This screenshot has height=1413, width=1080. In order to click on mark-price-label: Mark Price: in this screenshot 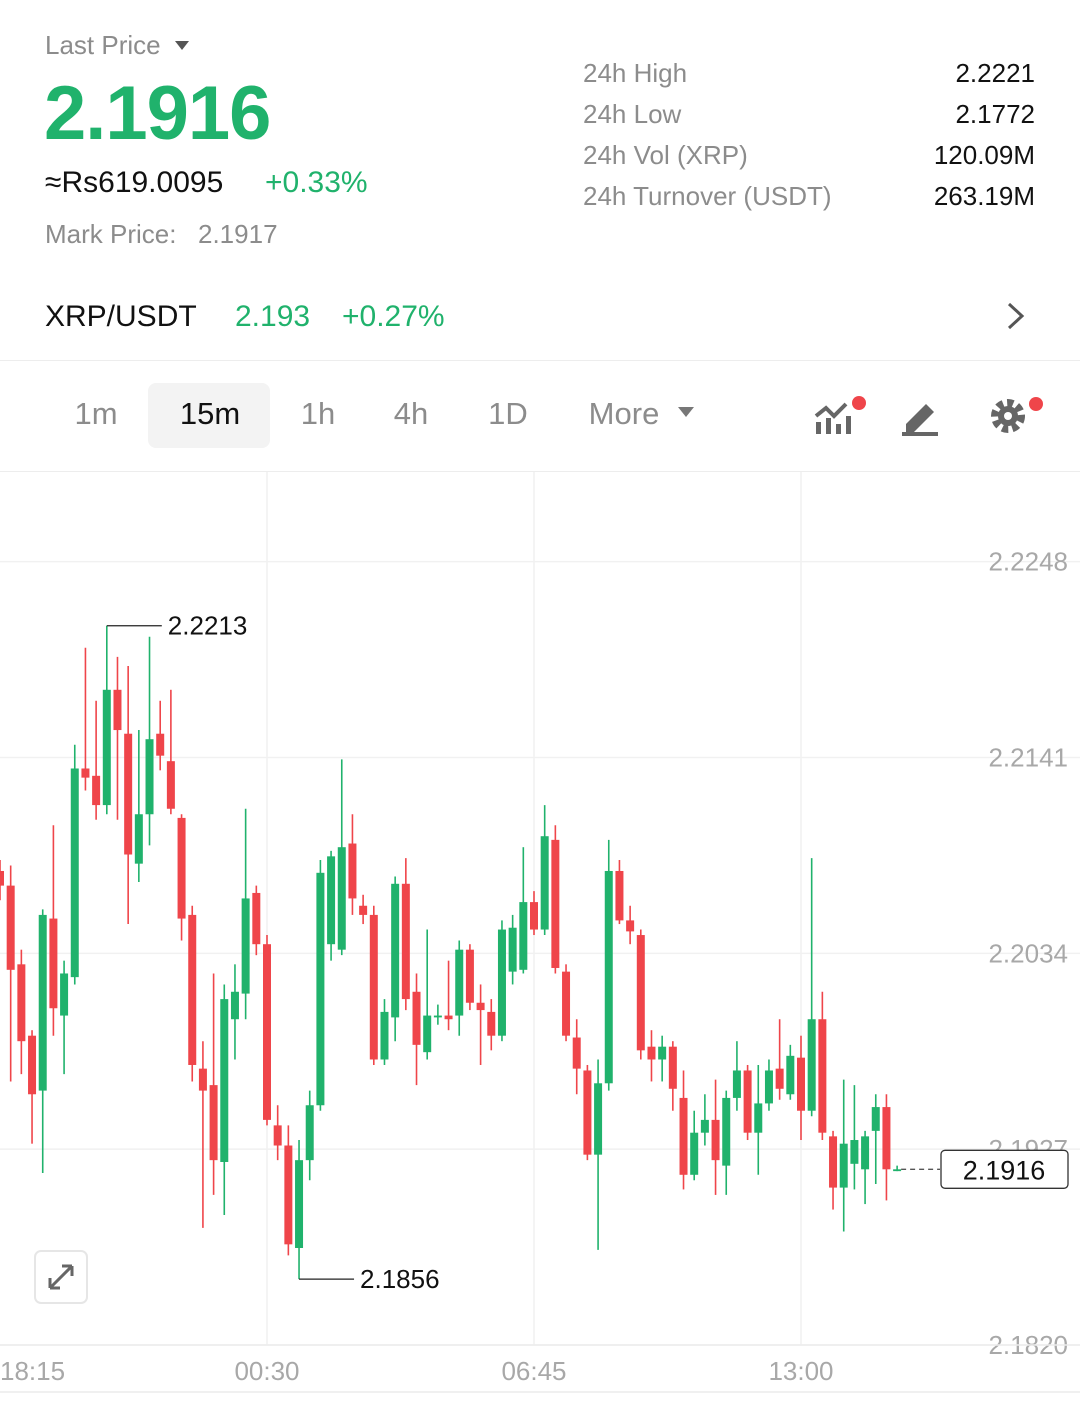, I will do `click(111, 234)`.